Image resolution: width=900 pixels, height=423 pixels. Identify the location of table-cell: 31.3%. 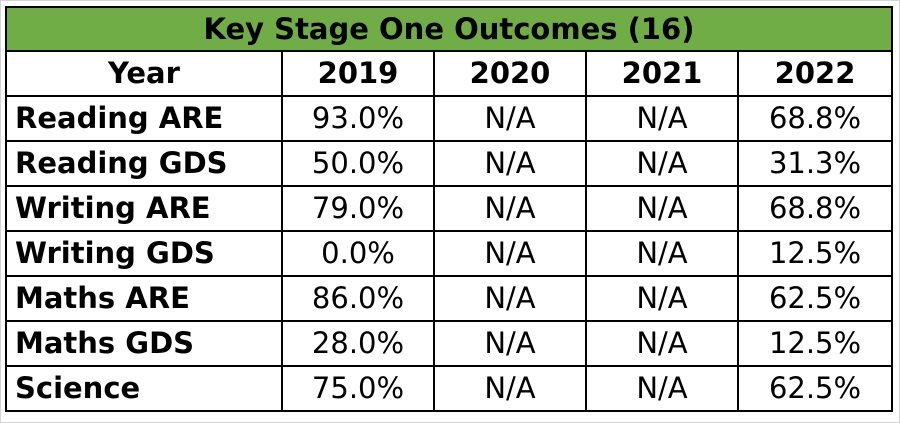
(815, 163).